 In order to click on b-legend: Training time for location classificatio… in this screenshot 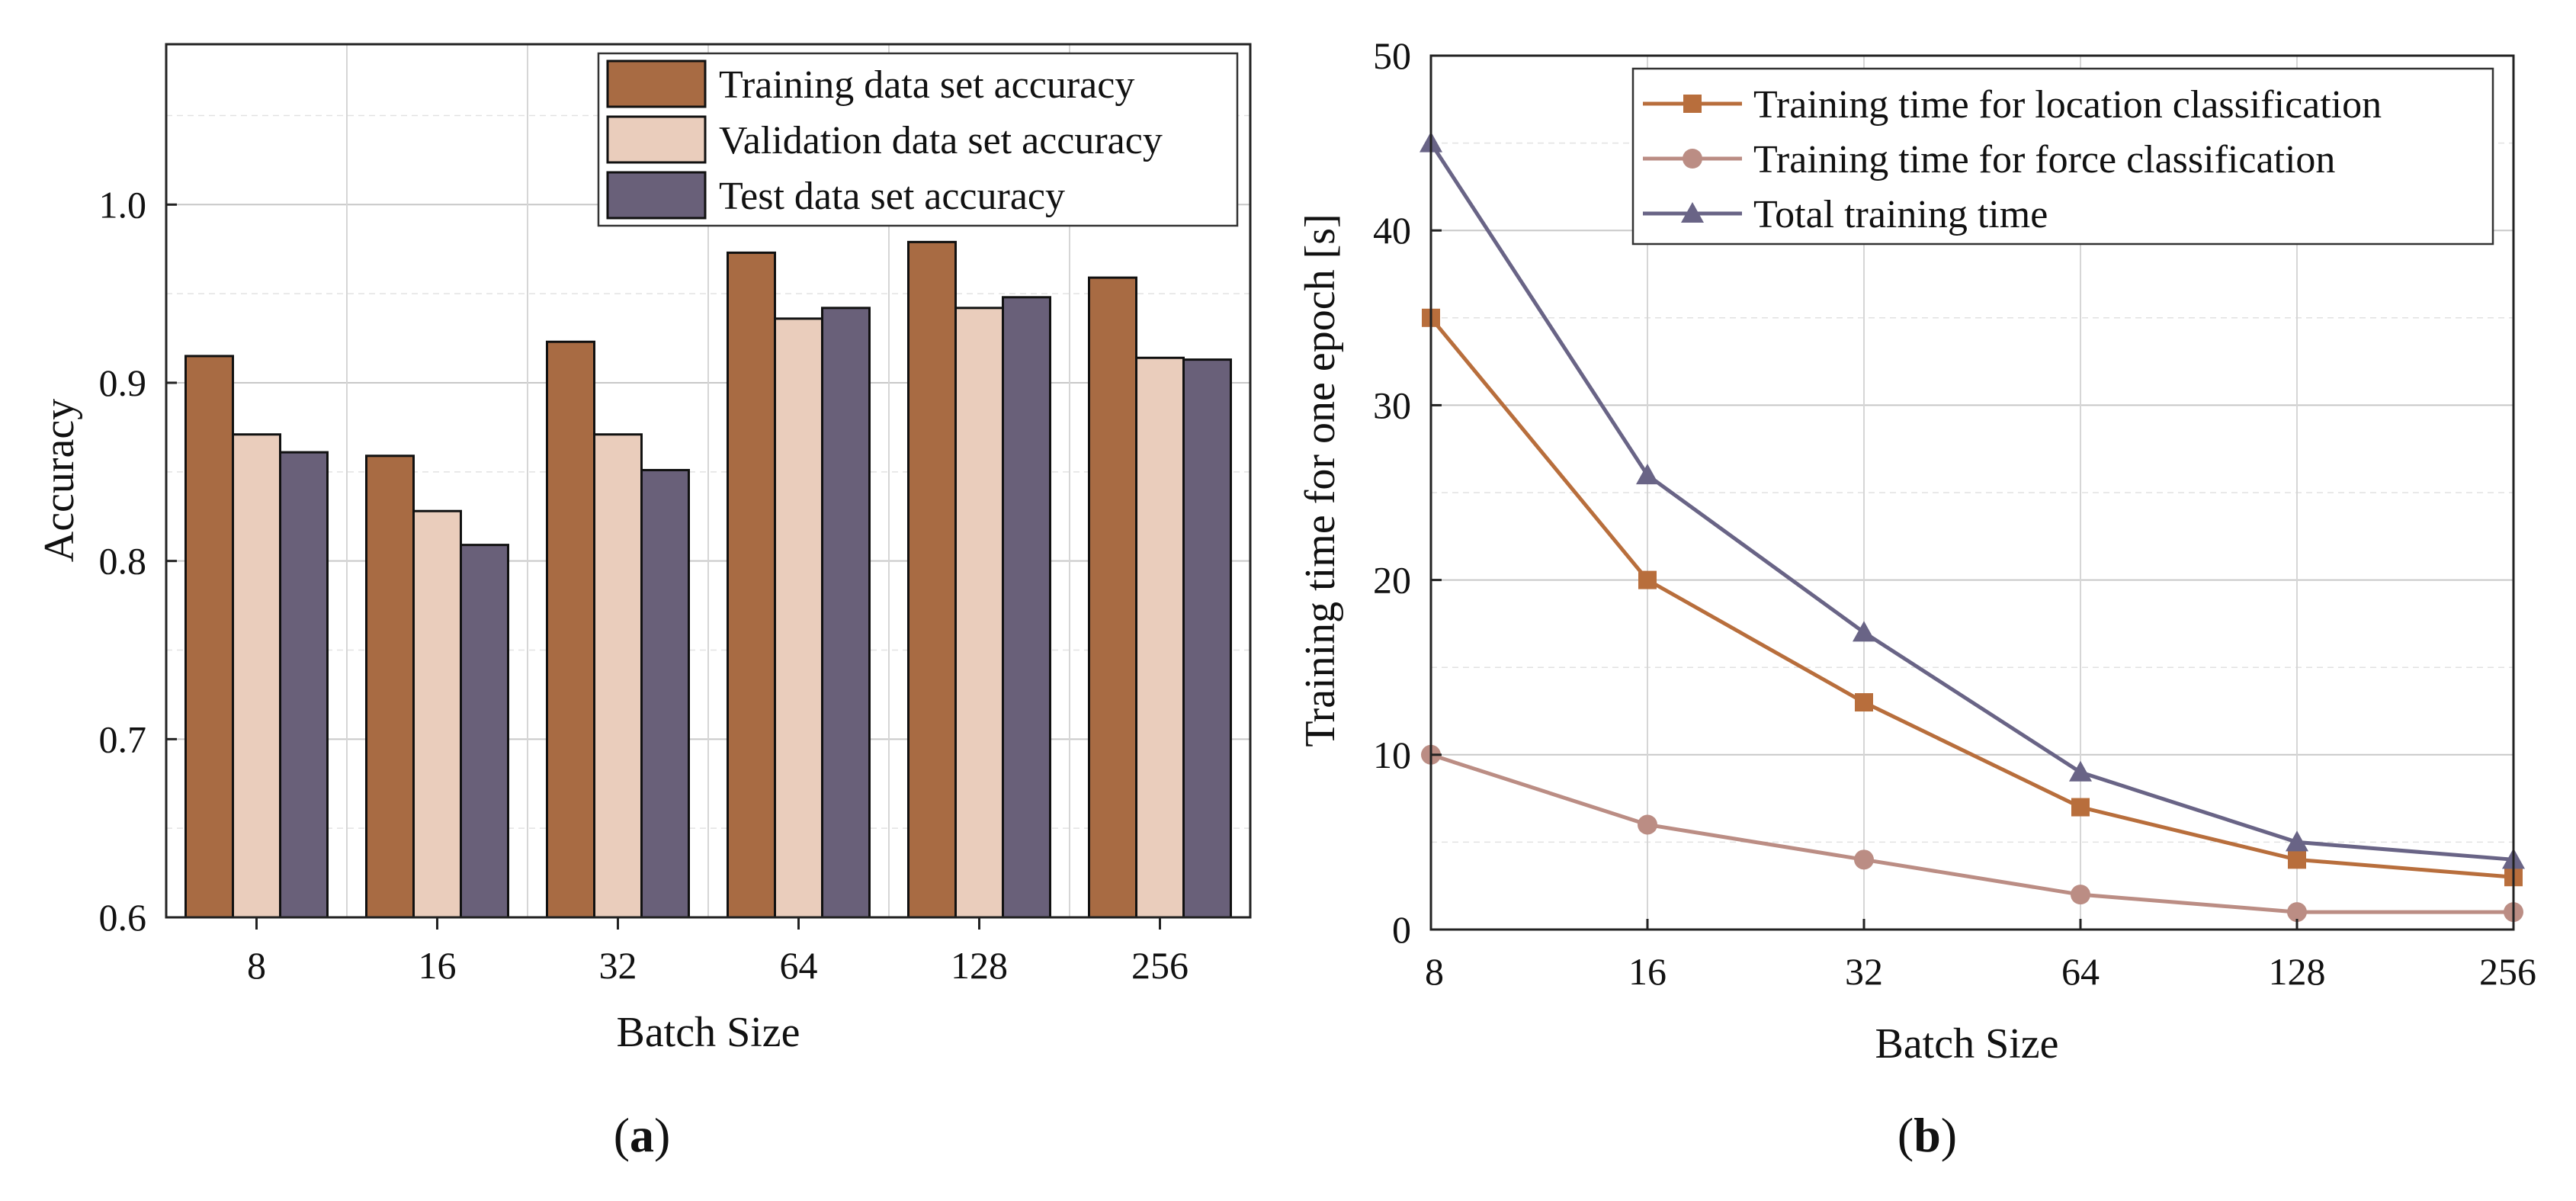, I will do `click(2062, 156)`.